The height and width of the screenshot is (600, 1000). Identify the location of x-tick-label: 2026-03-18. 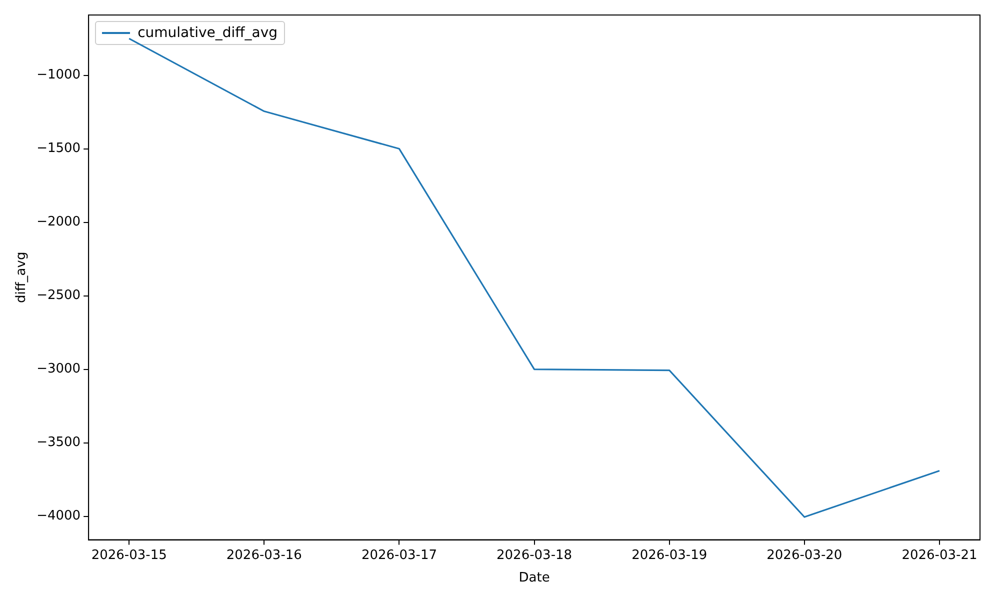
(534, 555).